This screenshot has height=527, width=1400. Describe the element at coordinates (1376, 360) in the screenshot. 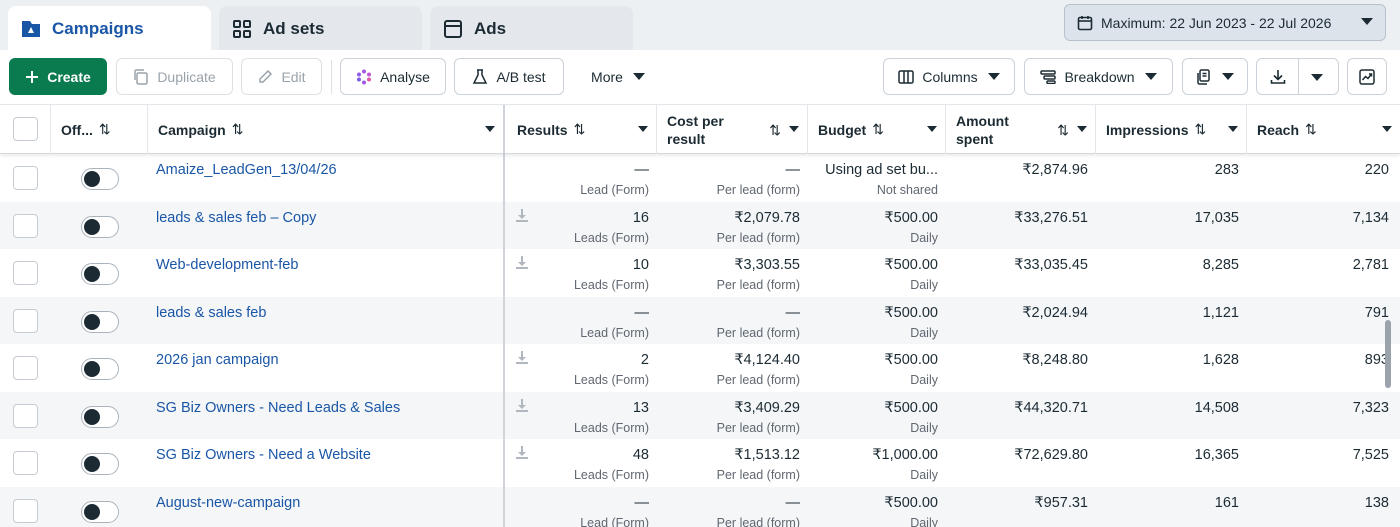

I see `reach-value: 893` at that location.